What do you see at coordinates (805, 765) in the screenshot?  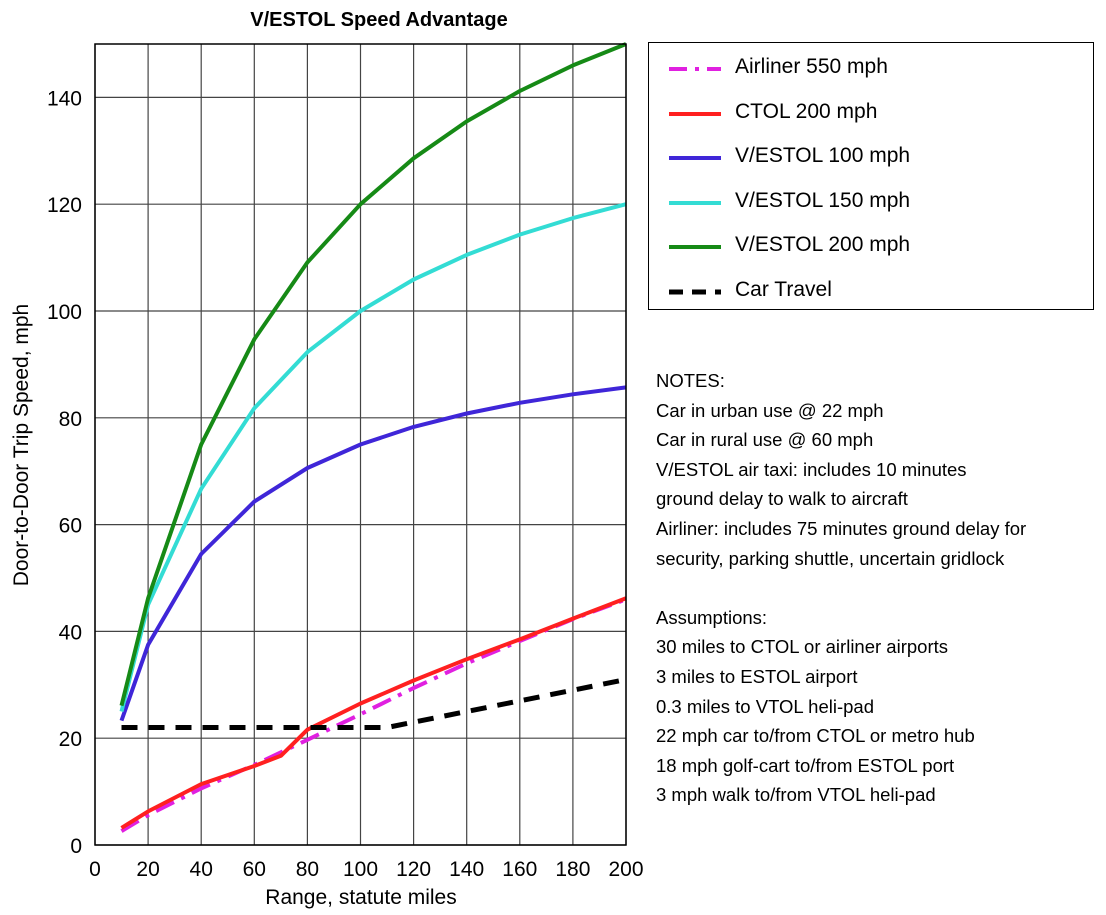 I see `notes-line: 18 mph golf-cart to/from ESTOL port` at bounding box center [805, 765].